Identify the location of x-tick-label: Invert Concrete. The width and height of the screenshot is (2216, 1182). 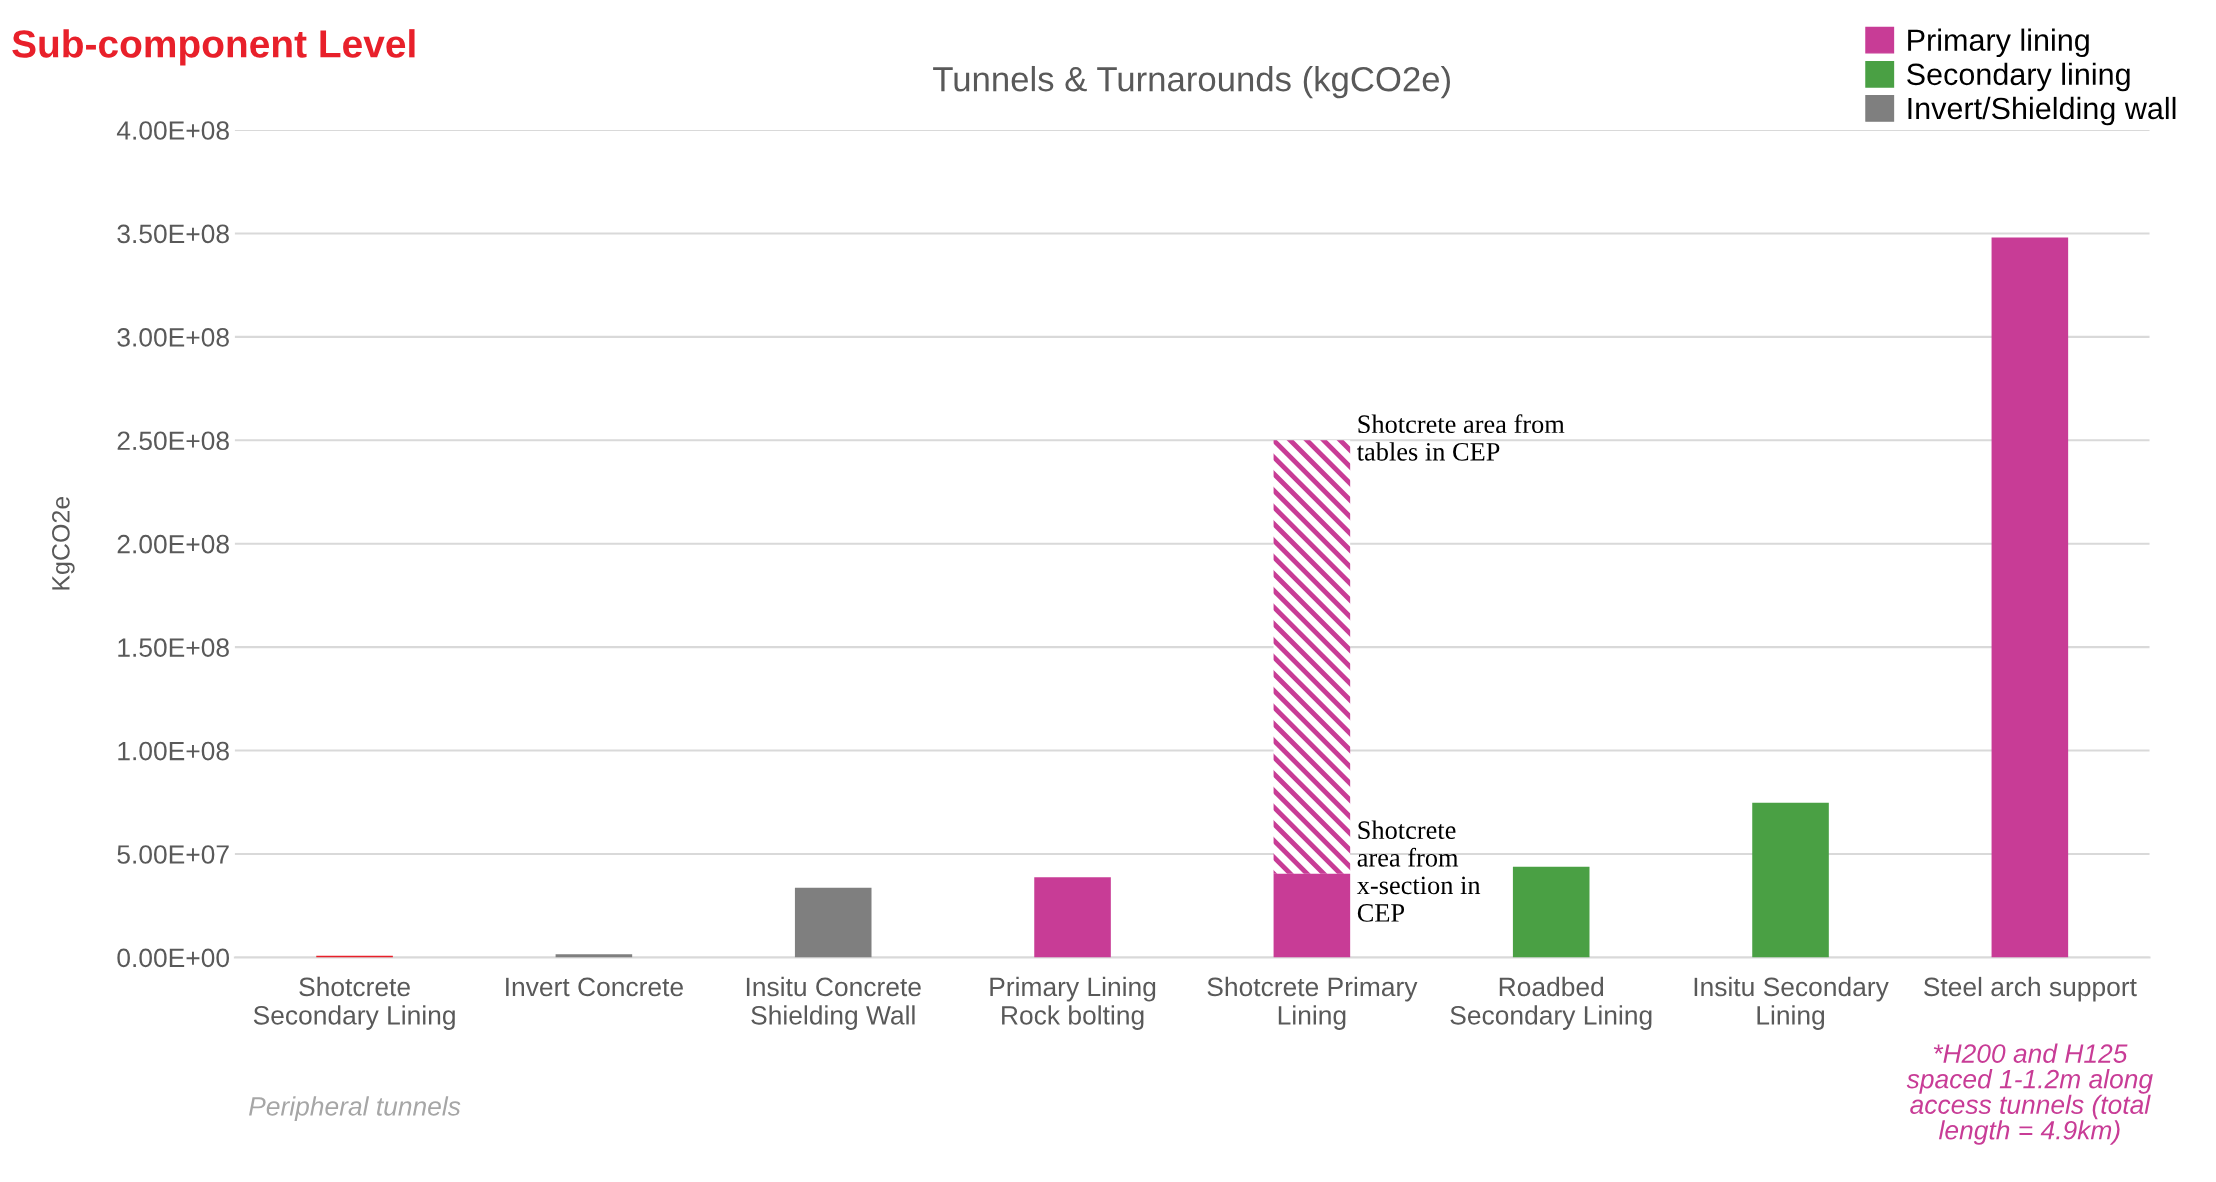
(594, 987).